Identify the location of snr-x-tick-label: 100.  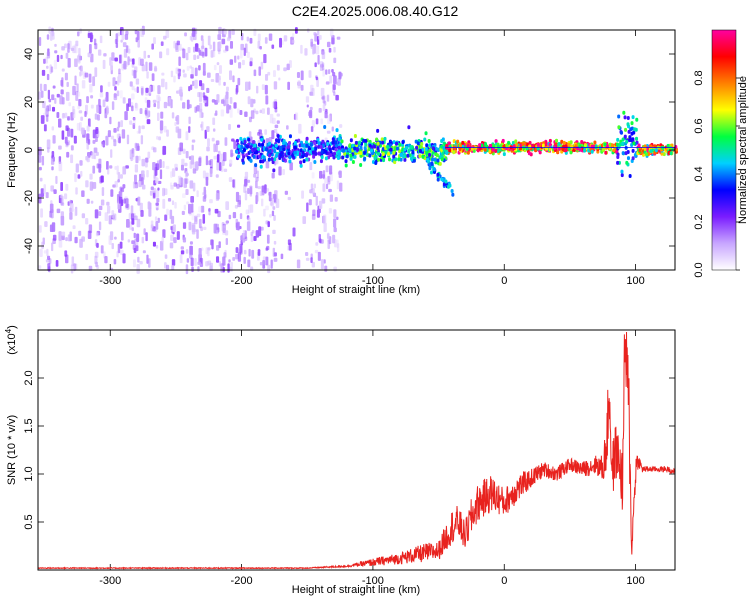
(635, 581).